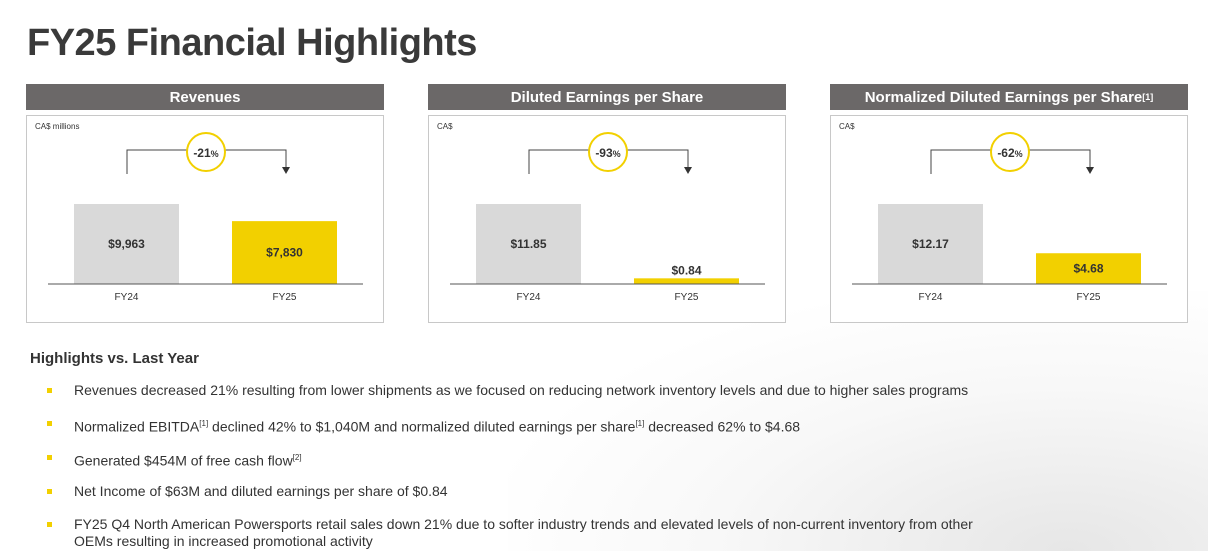 The width and height of the screenshot is (1208, 551). Describe the element at coordinates (183, 460) in the screenshot. I see `highlight-text-part: Generated $454M of free cash flow` at that location.